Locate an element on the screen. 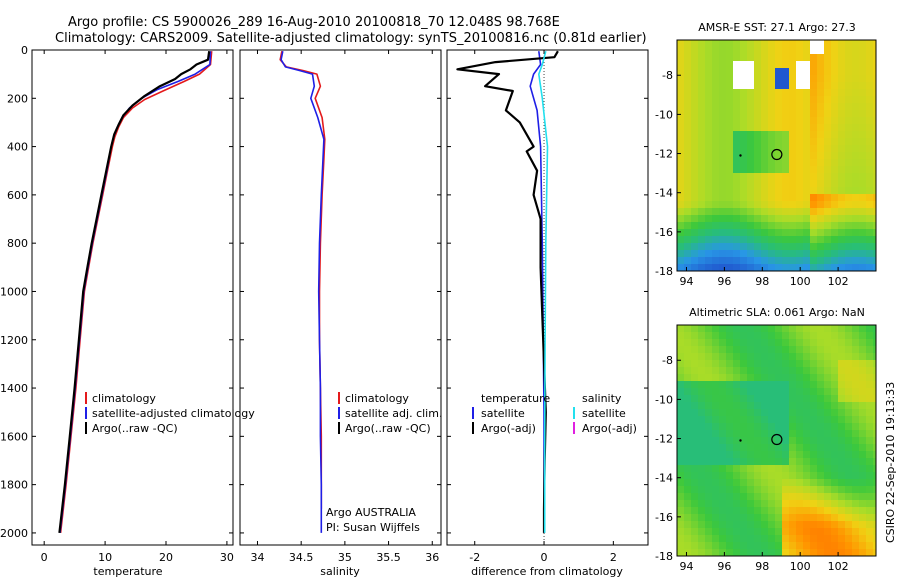 This screenshot has width=900, height=580. sla-map-ticks: 94 96 98 100 102-8-10-12-14-16-18 is located at coordinates (752, 463).